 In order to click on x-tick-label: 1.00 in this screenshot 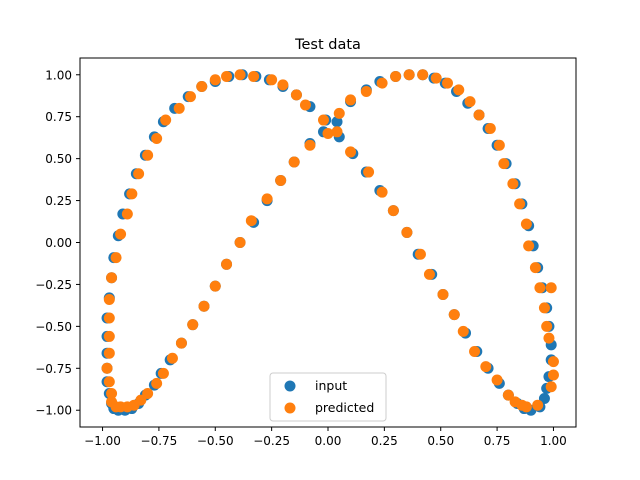, I will do `click(553, 441)`.